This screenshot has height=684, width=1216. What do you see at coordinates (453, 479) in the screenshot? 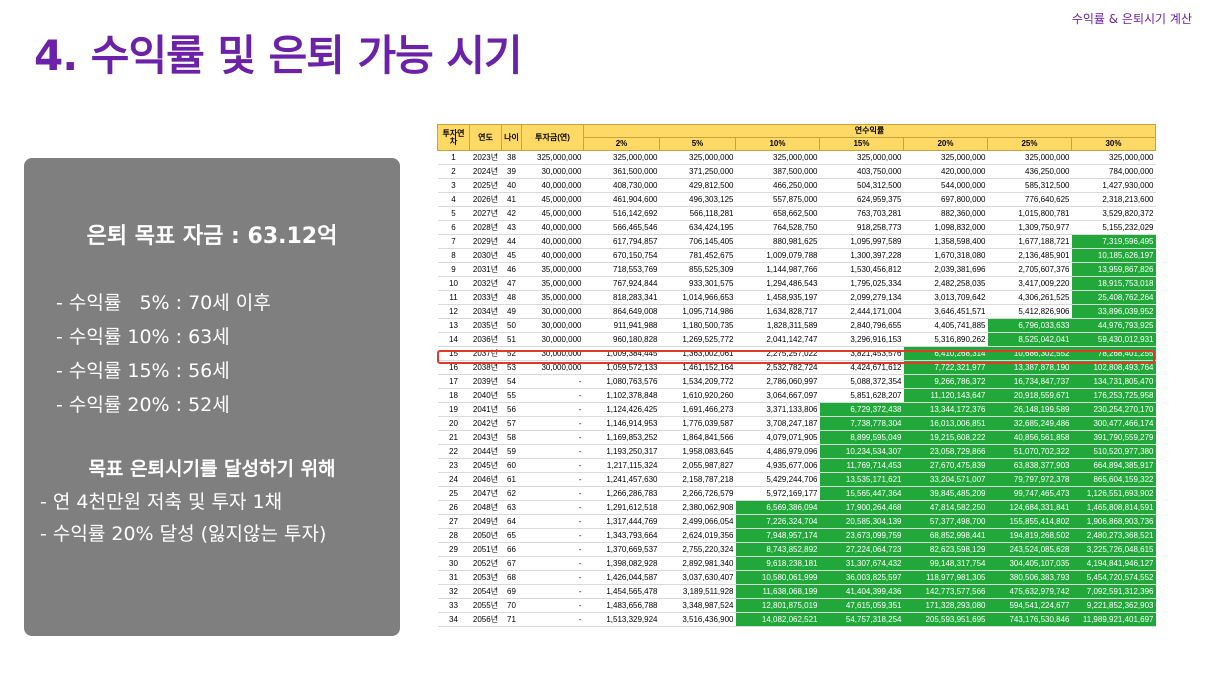
I see `cell-period: 24` at bounding box center [453, 479].